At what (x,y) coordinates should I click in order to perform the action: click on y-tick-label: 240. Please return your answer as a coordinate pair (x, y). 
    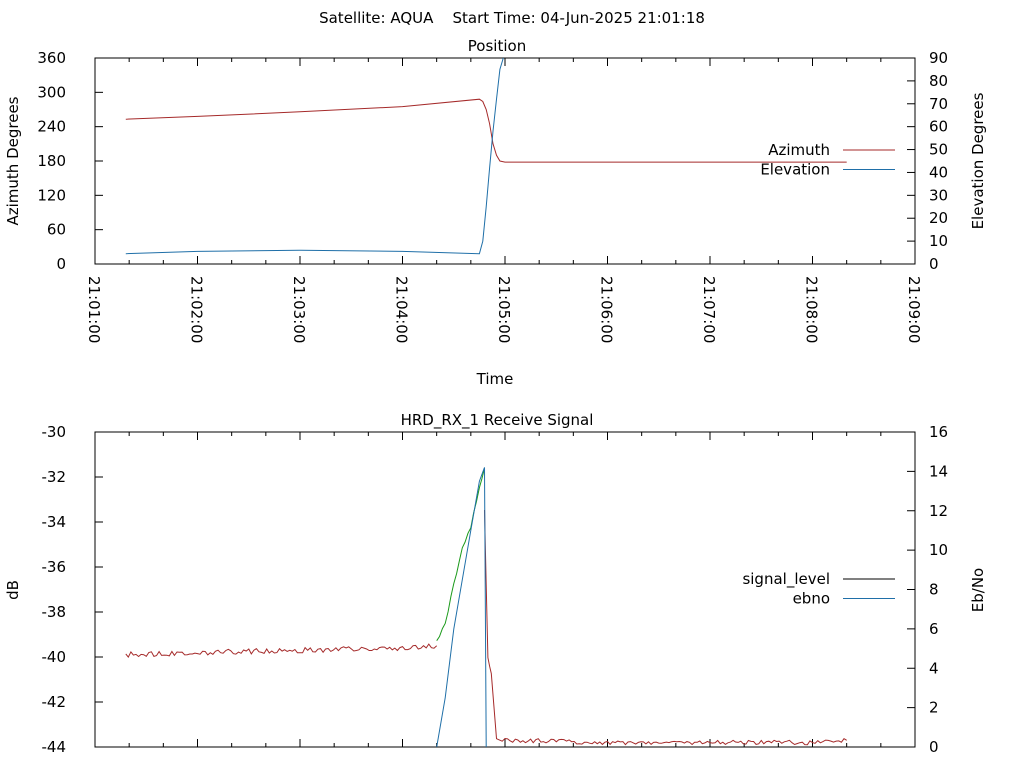
    Looking at the image, I should click on (51, 127).